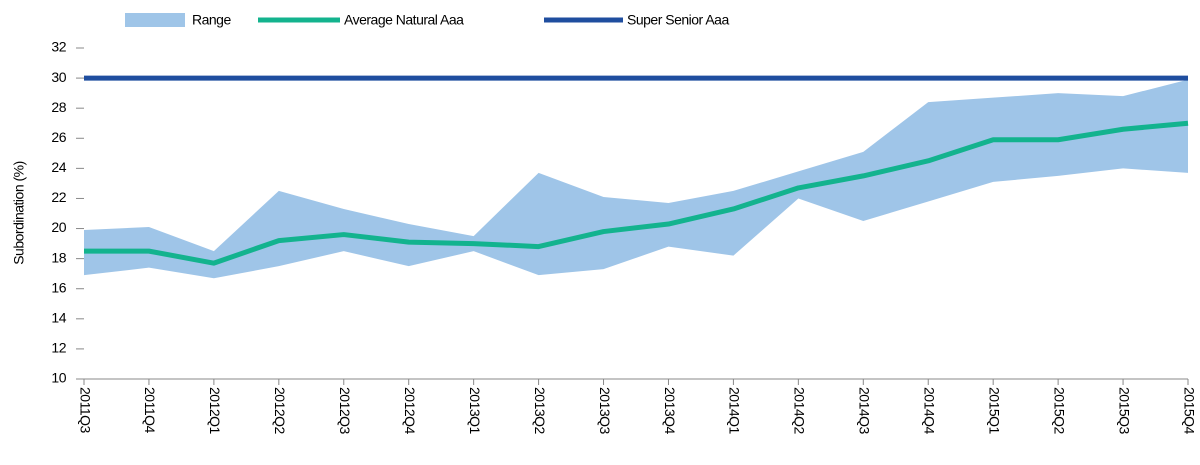 The width and height of the screenshot is (1200, 465). What do you see at coordinates (865, 411) in the screenshot?
I see `x-tick-label: 2014Q3` at bounding box center [865, 411].